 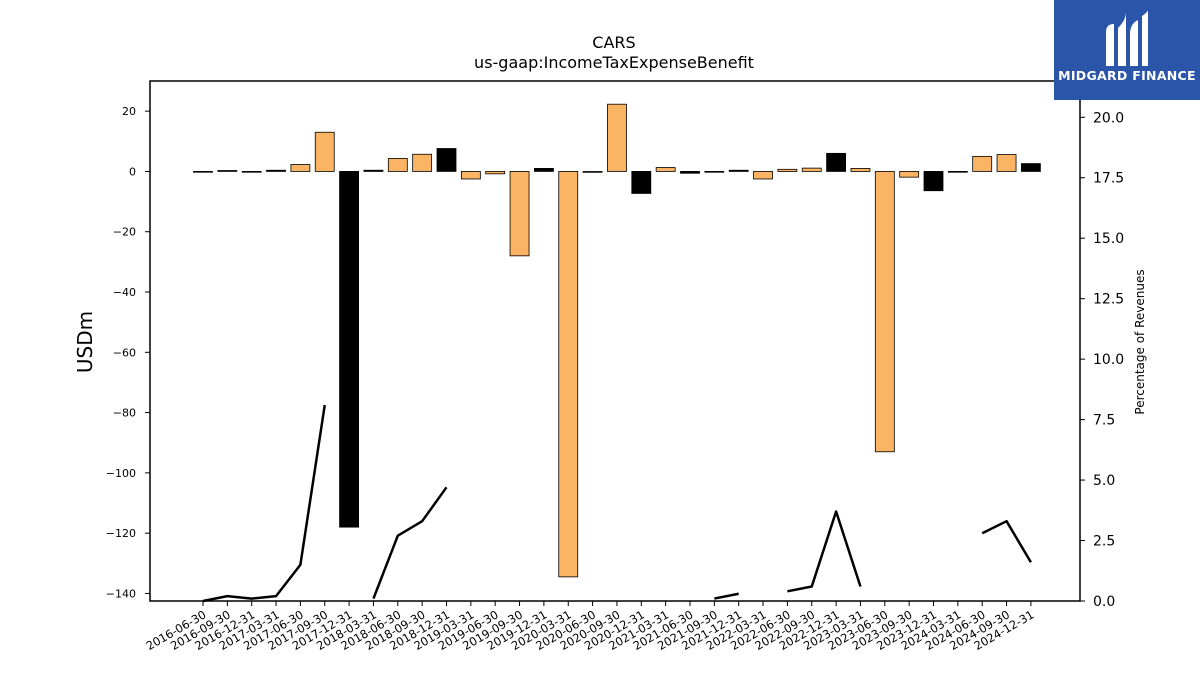 I want to click on midgard-finance-logo: MIDGARD FINANCE, so click(x=1127, y=50).